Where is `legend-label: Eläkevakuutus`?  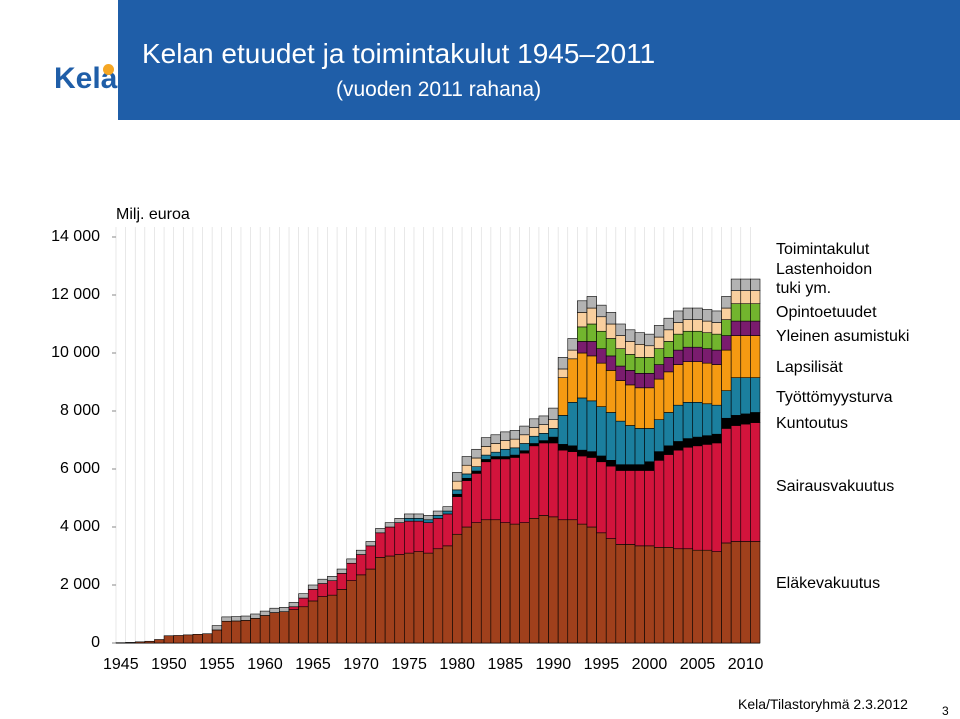
legend-label: Eläkevakuutus is located at coordinates (828, 583).